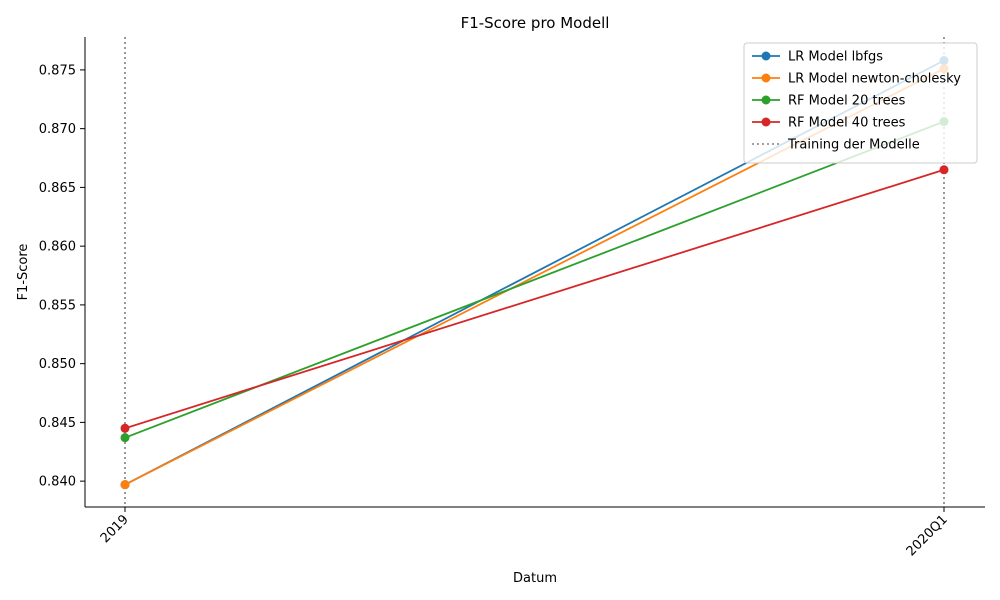  Describe the element at coordinates (23, 272) in the screenshot. I see `y-axis-label: F1-Score` at that location.